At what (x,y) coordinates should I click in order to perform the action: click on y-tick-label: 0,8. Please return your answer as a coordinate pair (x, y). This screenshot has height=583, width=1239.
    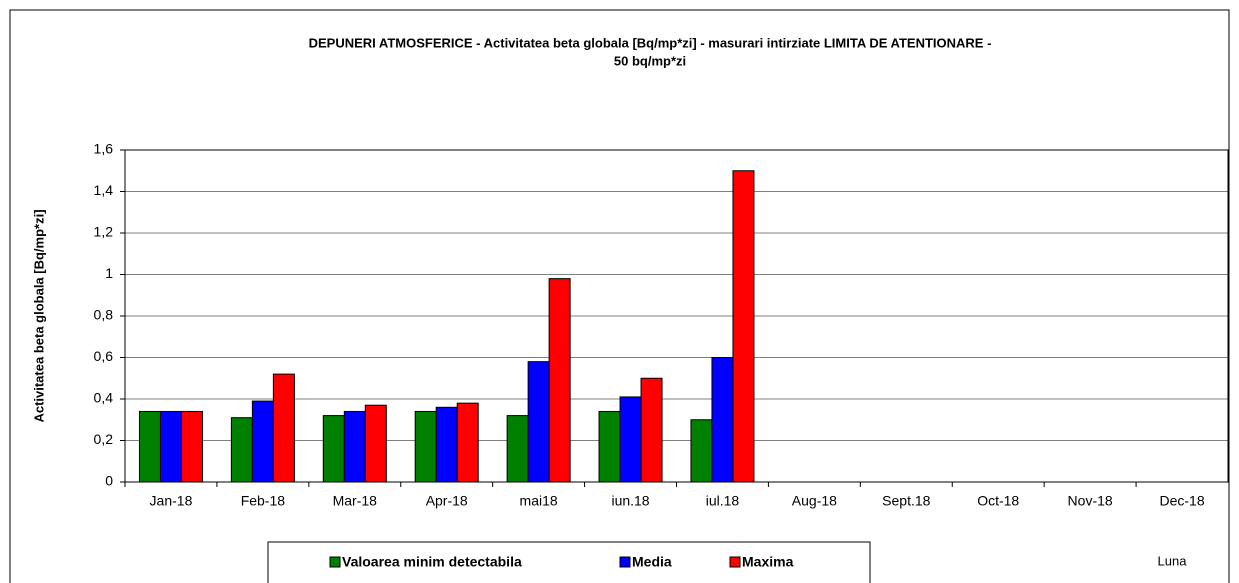
    Looking at the image, I should click on (104, 315).